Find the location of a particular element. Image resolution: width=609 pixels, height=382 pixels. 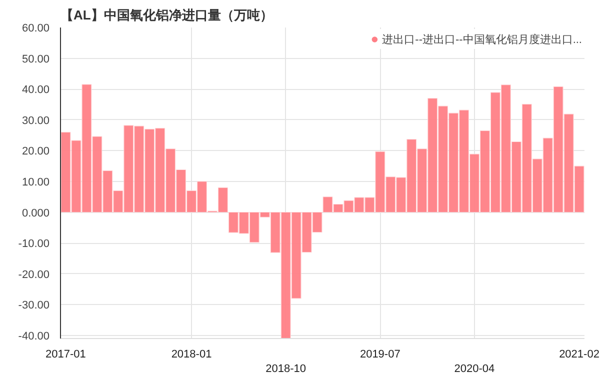

y-tick-label: 30.00 is located at coordinates (36, 120).